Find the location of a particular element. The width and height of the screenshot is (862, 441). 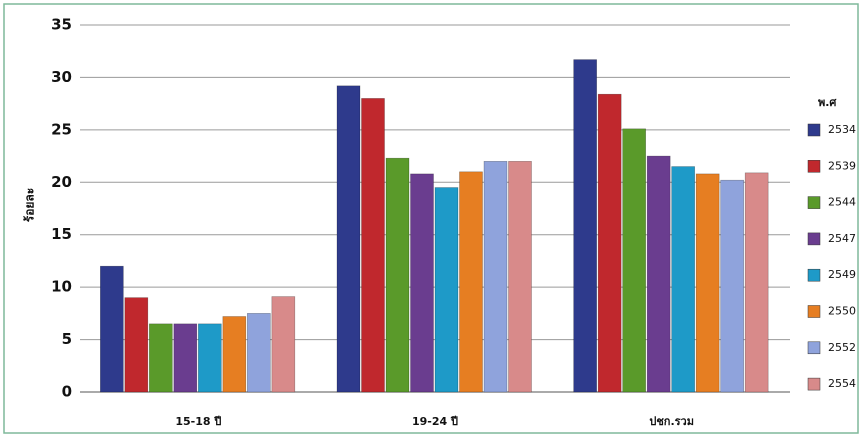

y-tick-label: 30 is located at coordinates (61, 77).